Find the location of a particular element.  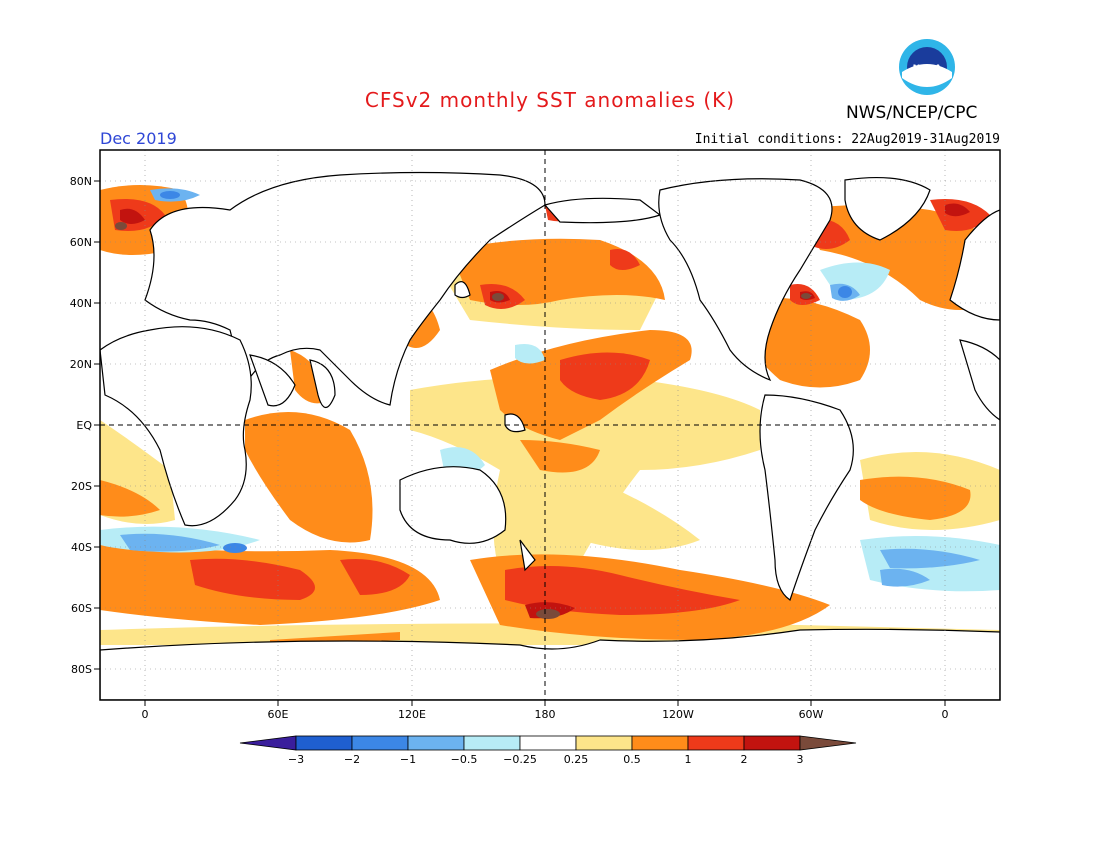

lat-label: 40S is located at coordinates (81, 547).